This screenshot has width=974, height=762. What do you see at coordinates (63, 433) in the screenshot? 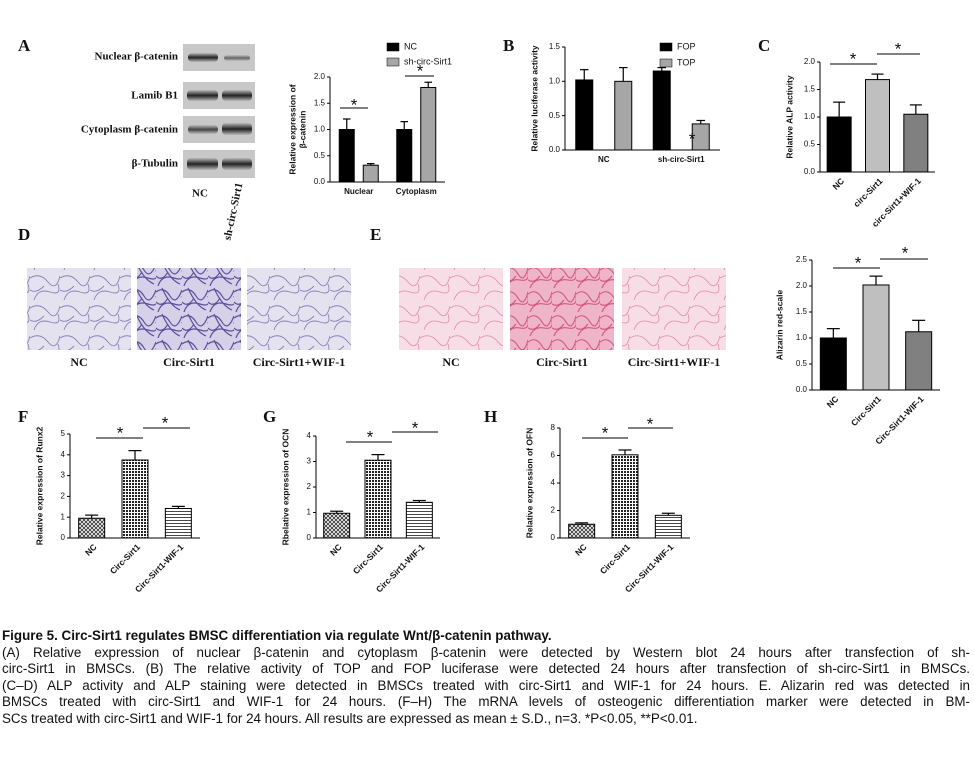
I see `y-tick-label: 5` at bounding box center [63, 433].